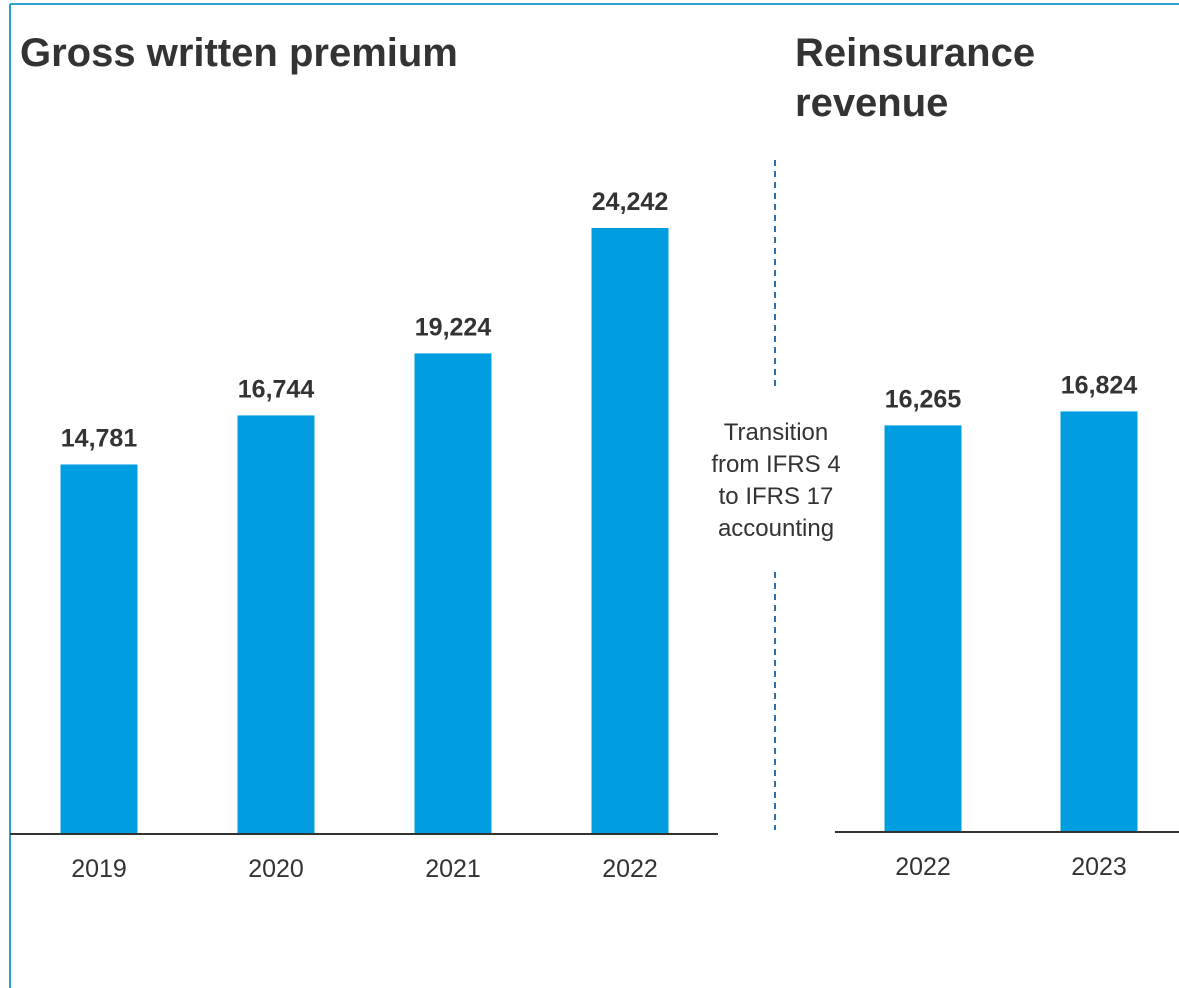 The width and height of the screenshot is (1179, 988). What do you see at coordinates (630, 530) in the screenshot?
I see `left-bar-2022` at bounding box center [630, 530].